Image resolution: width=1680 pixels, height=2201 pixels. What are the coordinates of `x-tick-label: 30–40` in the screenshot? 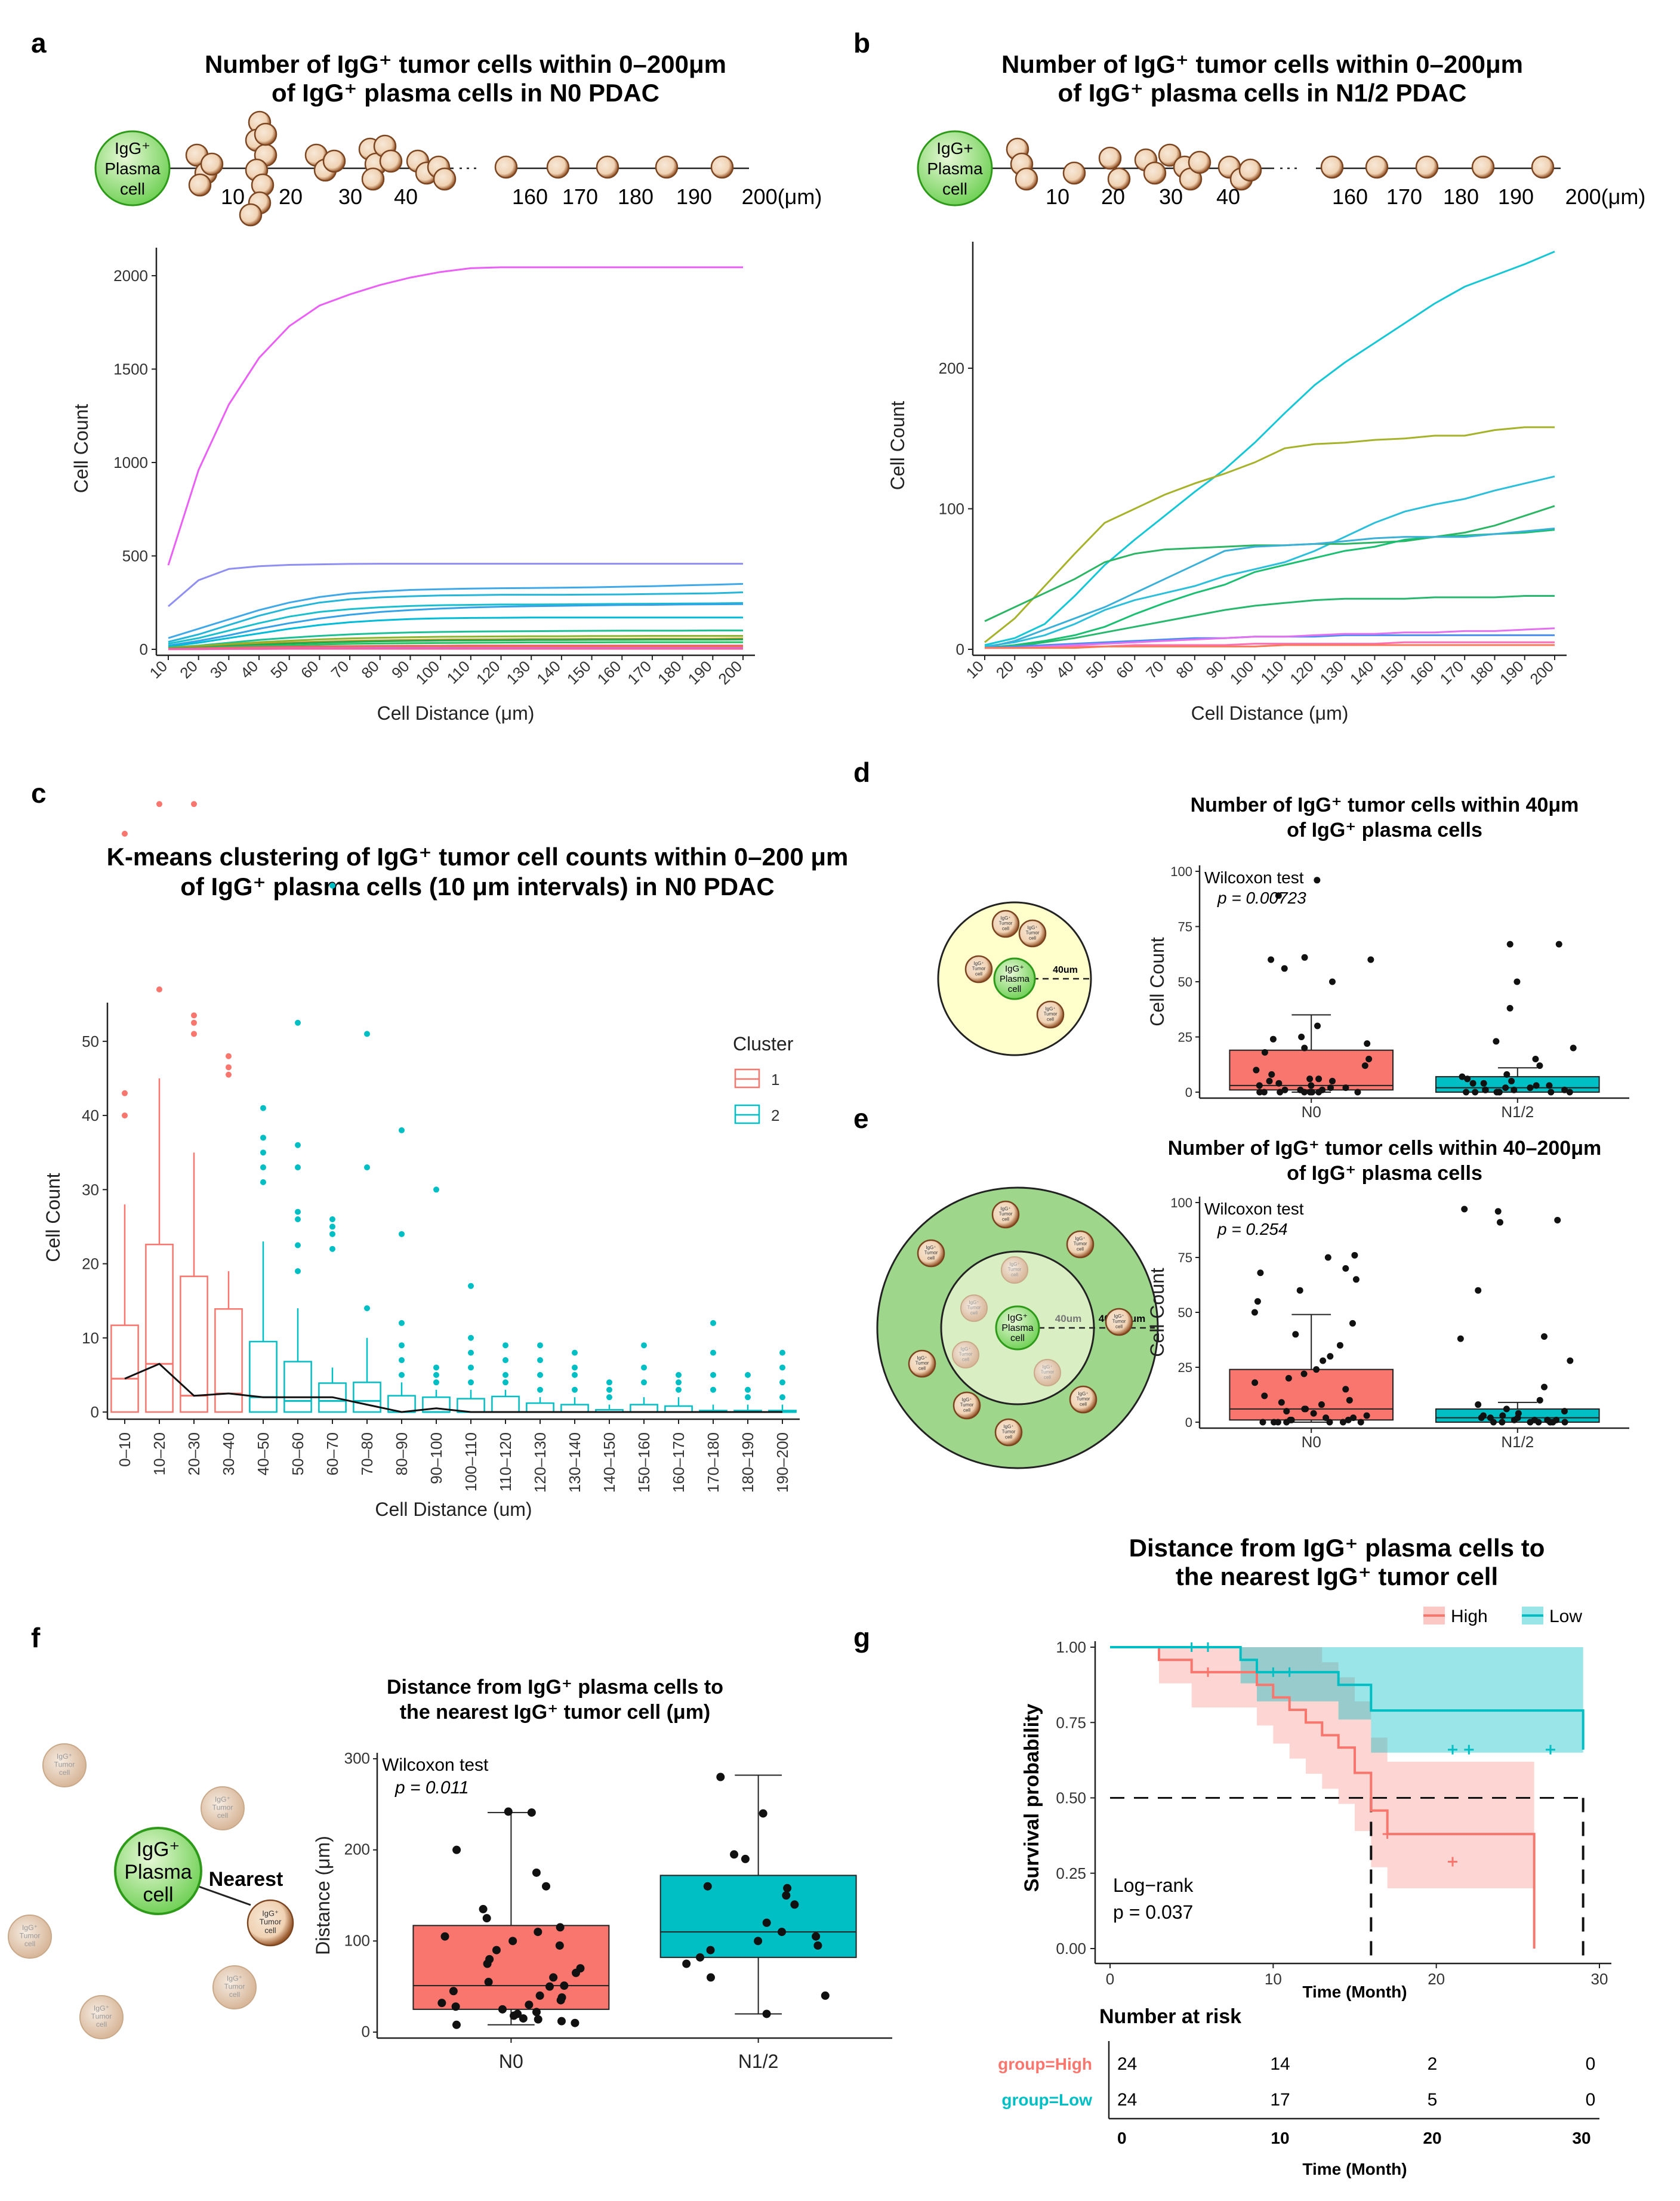 It's located at (229, 1453).